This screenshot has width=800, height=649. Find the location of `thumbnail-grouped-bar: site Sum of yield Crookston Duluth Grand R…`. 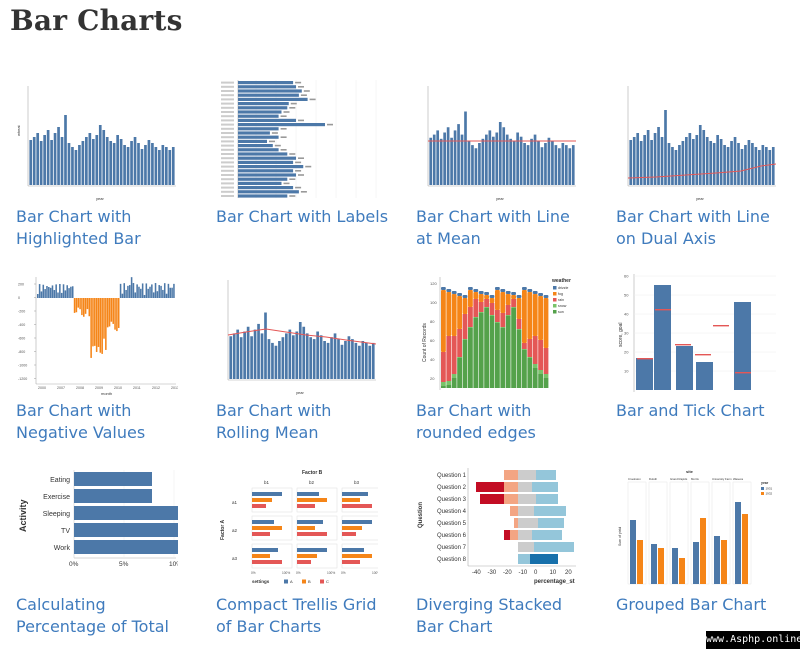

thumbnail-grouped-bar: site Sum of yield Crookston Duluth Grand R… is located at coordinates (697, 528).